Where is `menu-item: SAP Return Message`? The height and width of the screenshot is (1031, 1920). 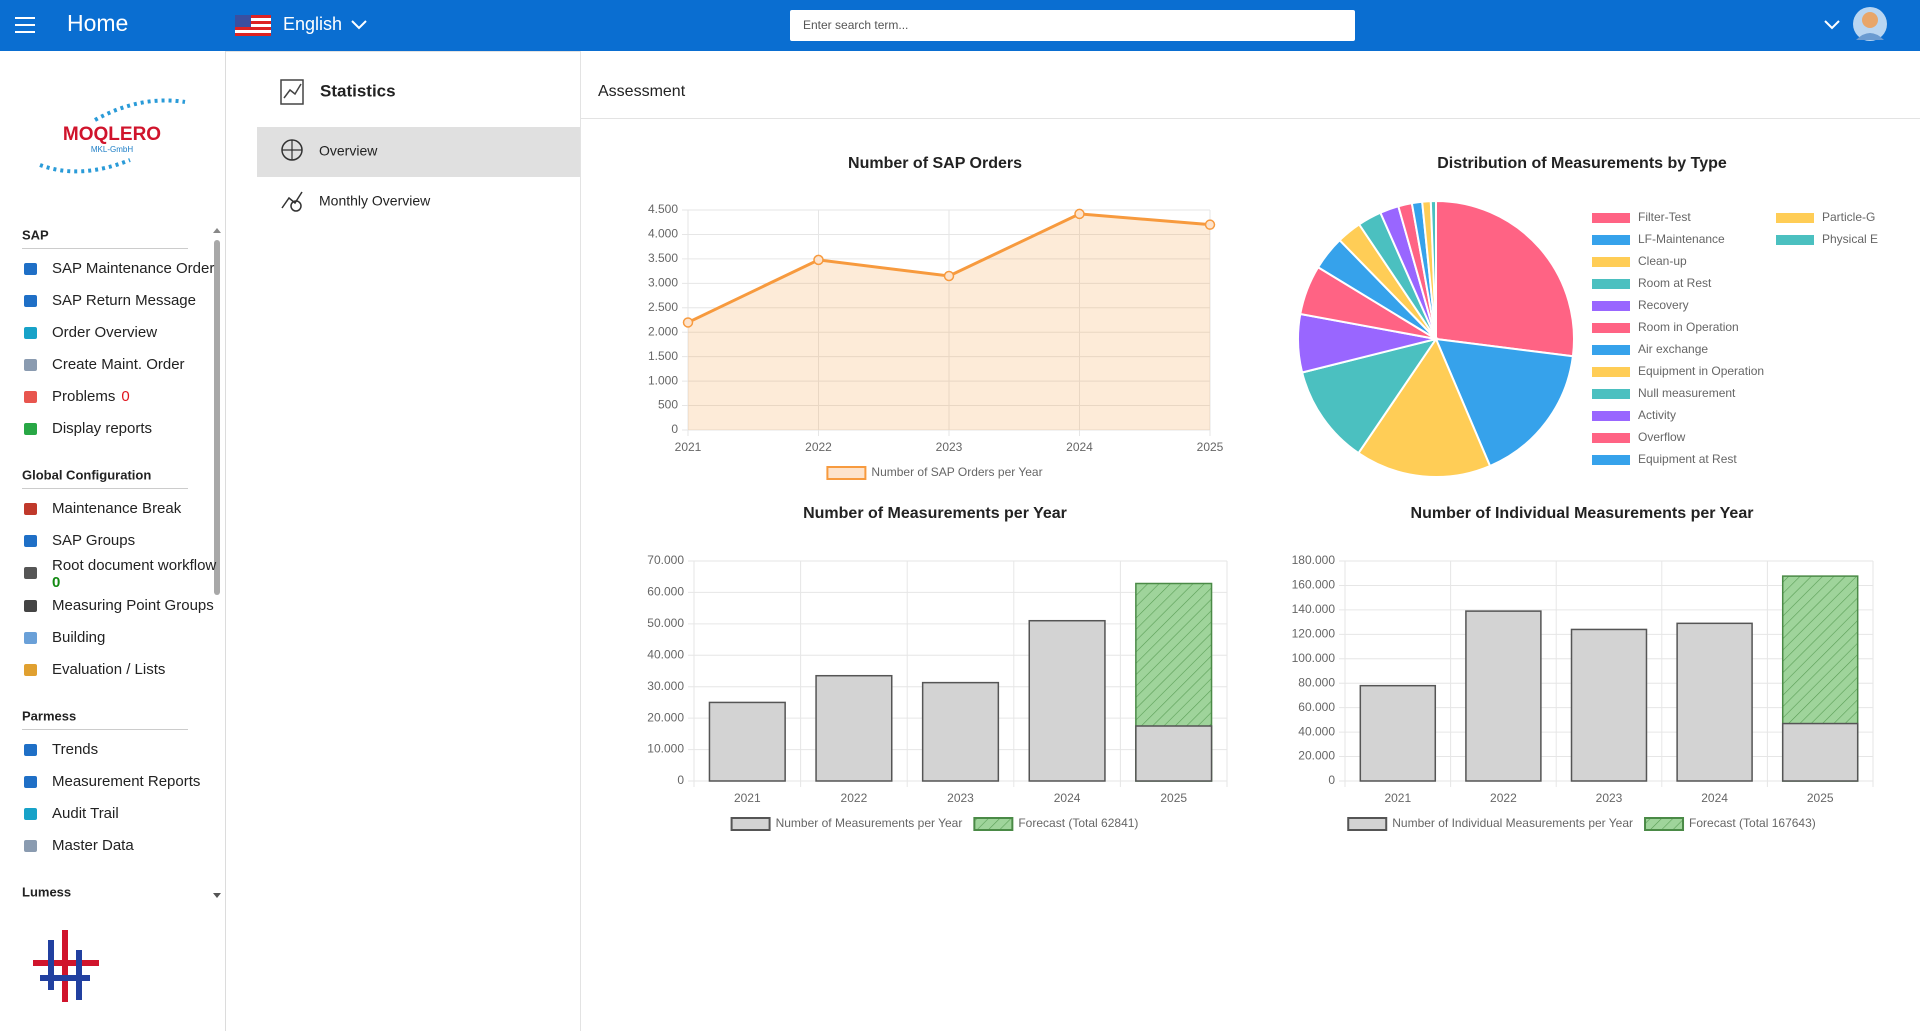
menu-item: SAP Return Message is located at coordinates (110, 300).